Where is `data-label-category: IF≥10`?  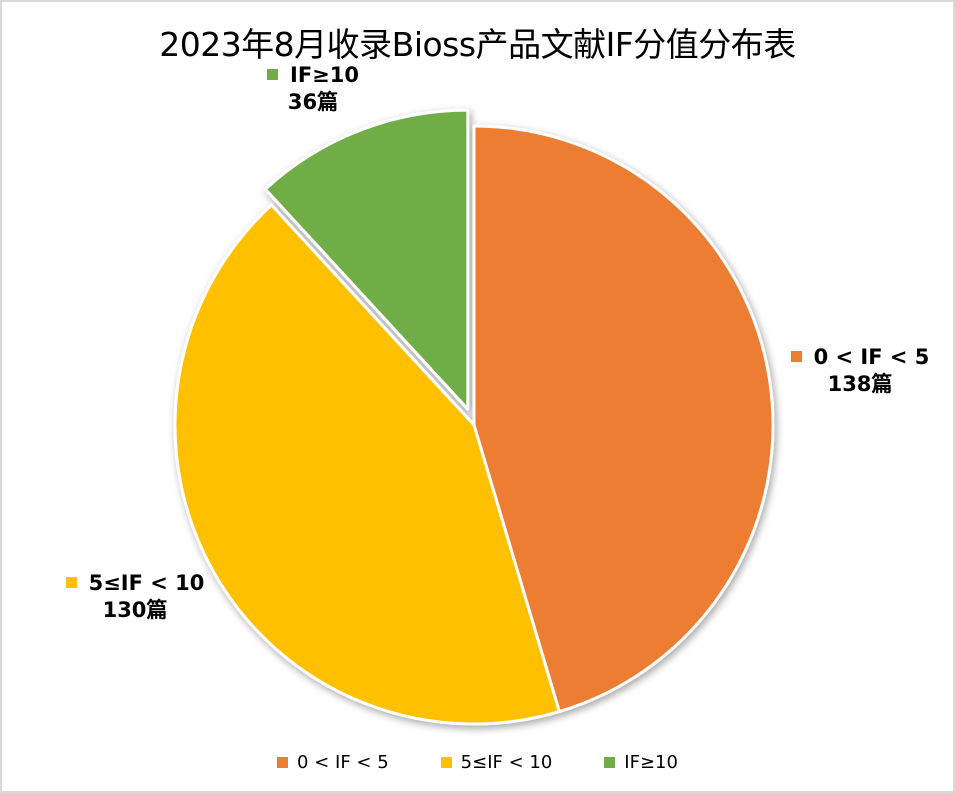 data-label-category: IF≥10 is located at coordinates (324, 75).